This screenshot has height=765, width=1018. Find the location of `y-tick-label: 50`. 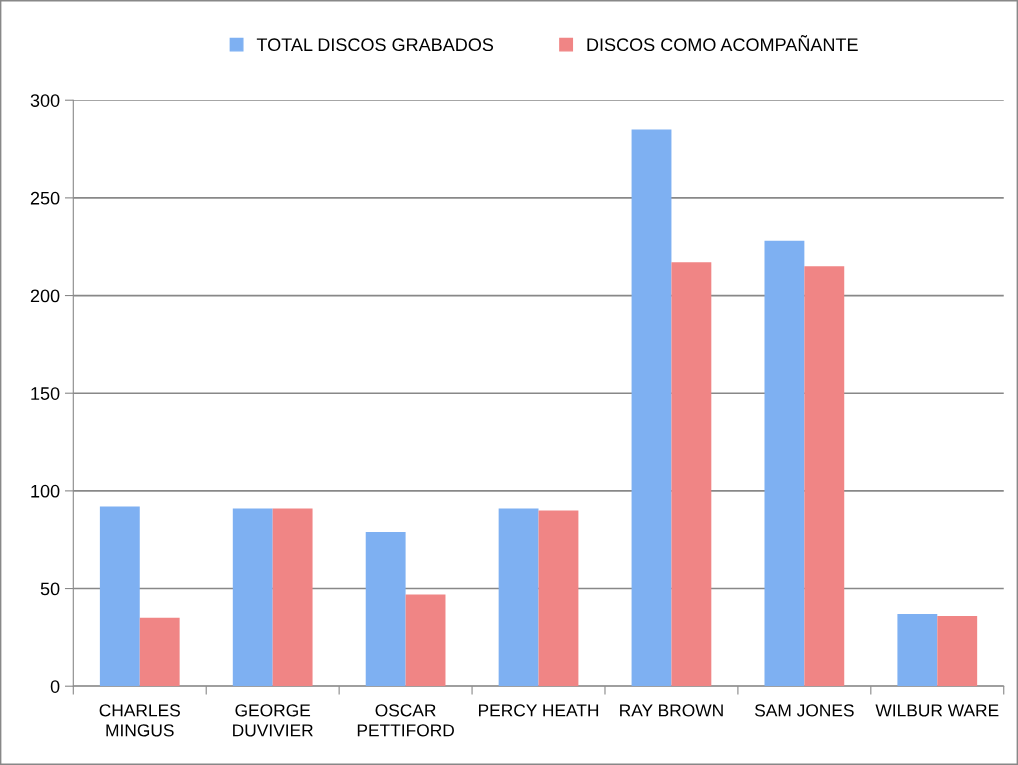

y-tick-label: 50 is located at coordinates (50, 589).